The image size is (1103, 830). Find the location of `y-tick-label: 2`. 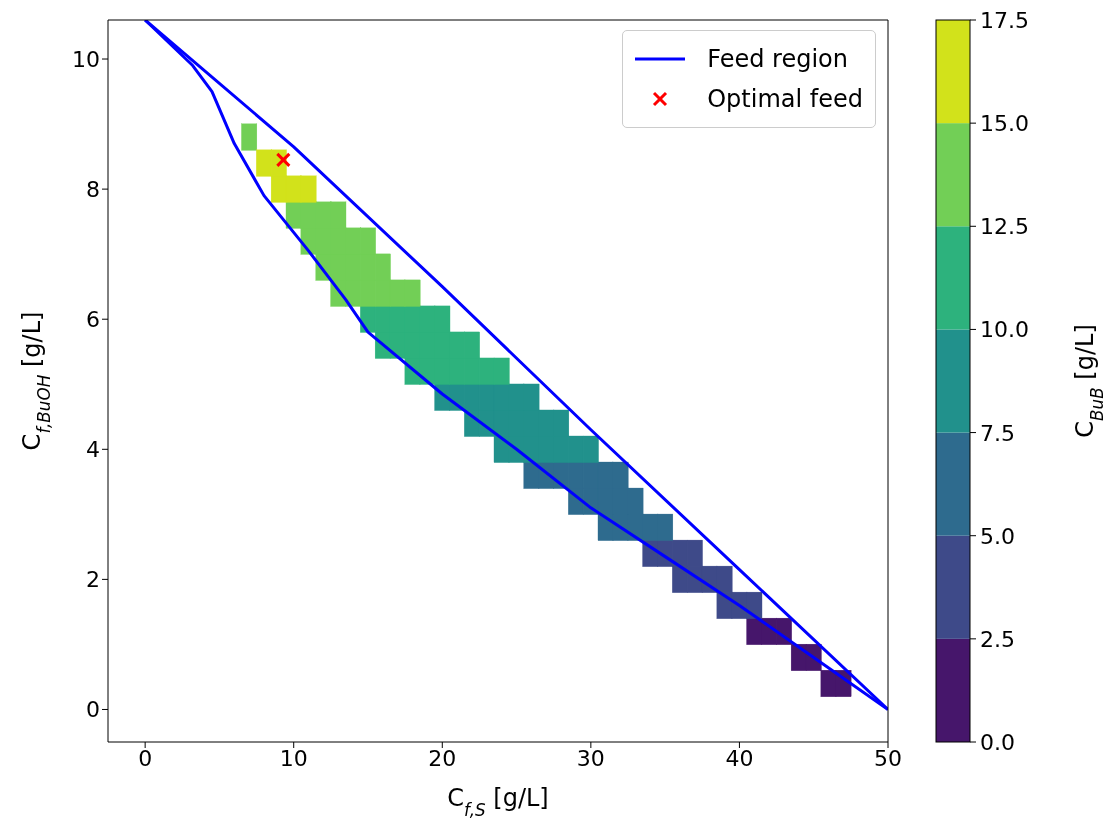

y-tick-label: 2 is located at coordinates (93, 580).